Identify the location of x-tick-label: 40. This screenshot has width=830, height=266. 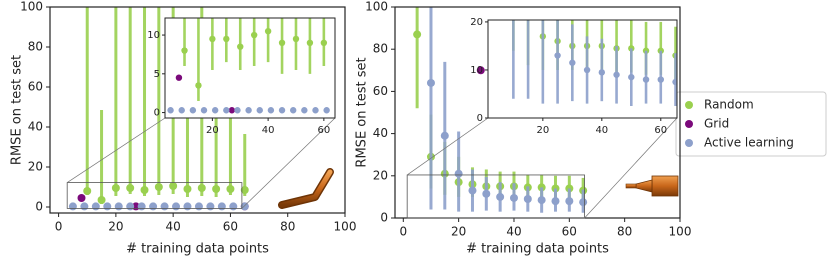
(513, 232).